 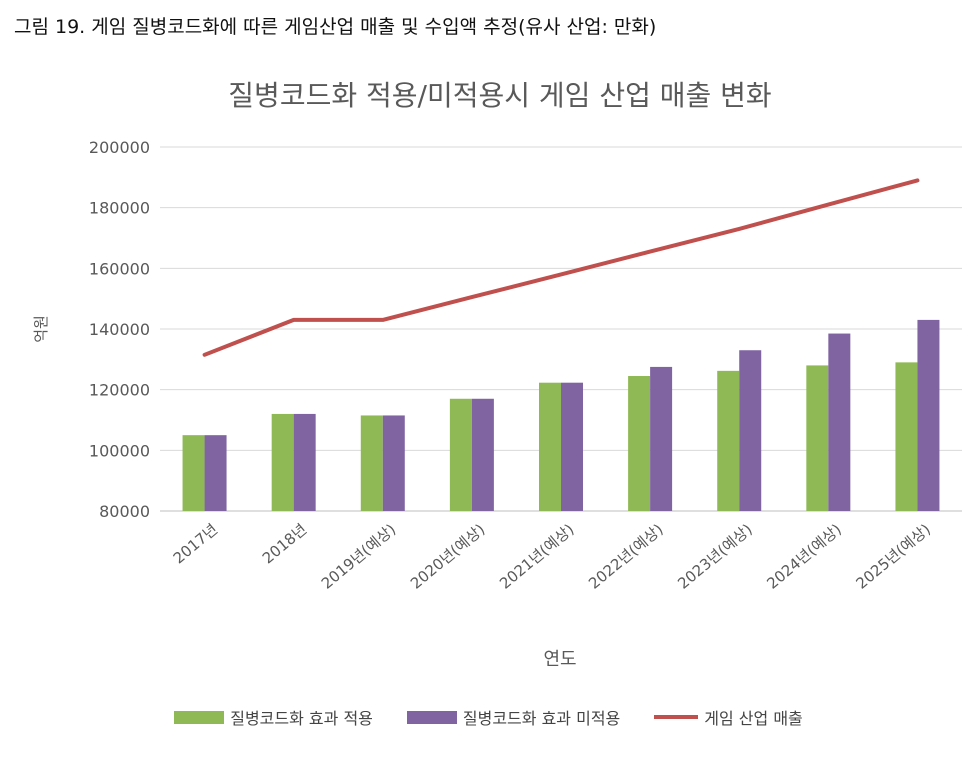 I want to click on legend-item-revenue: 게임 산업 매출, so click(x=728, y=717).